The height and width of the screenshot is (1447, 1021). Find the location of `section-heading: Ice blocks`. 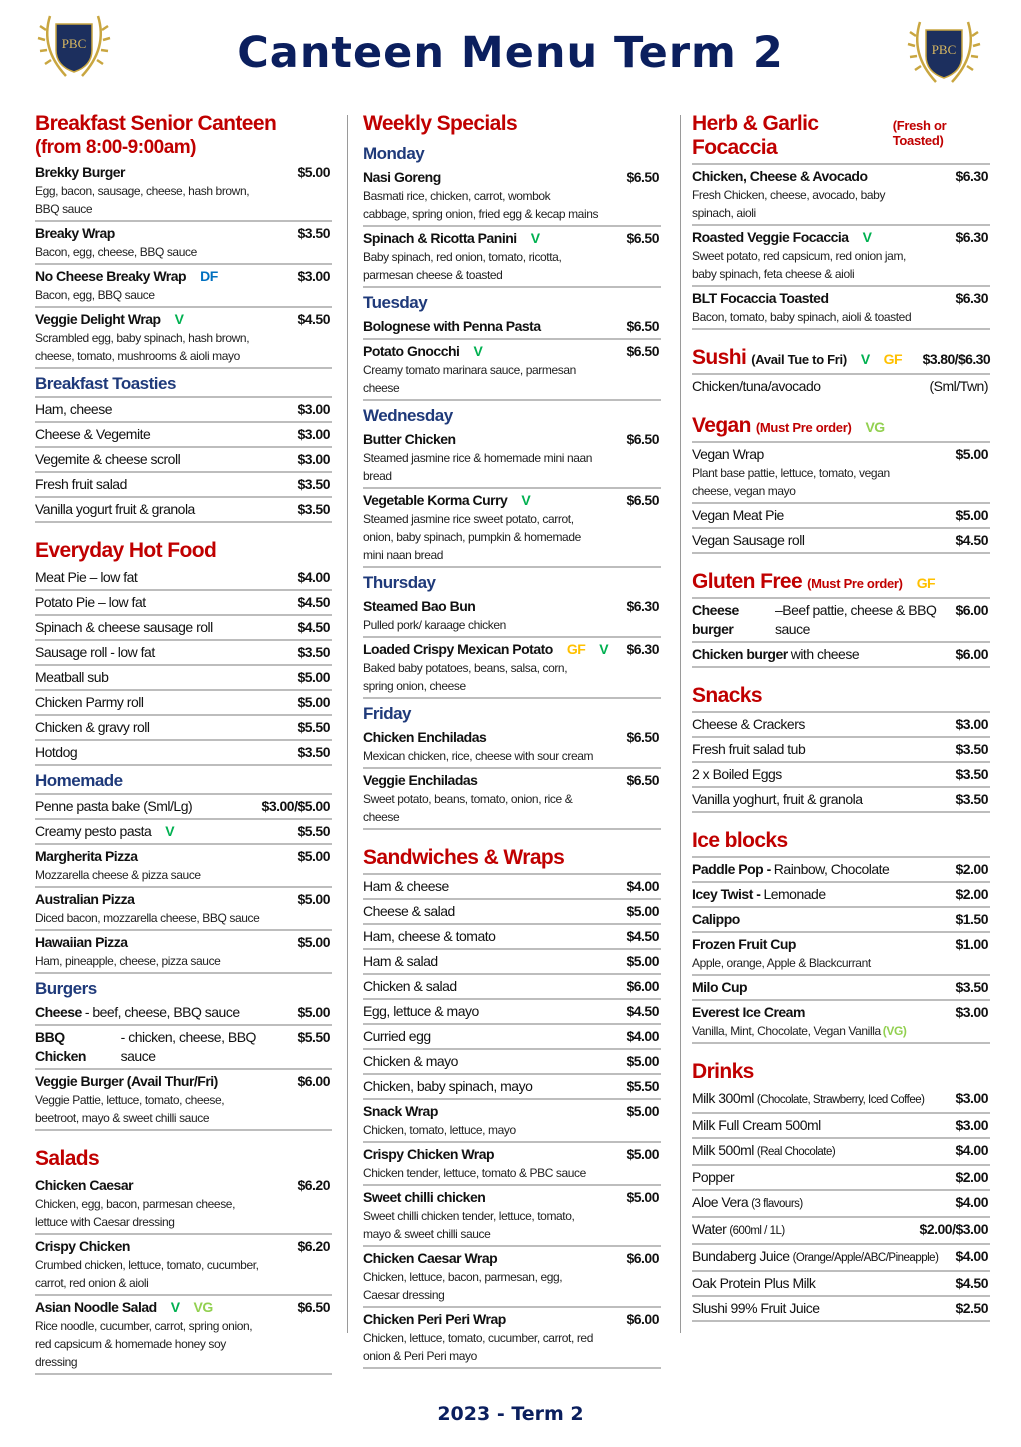

section-heading: Ice blocks is located at coordinates (841, 841).